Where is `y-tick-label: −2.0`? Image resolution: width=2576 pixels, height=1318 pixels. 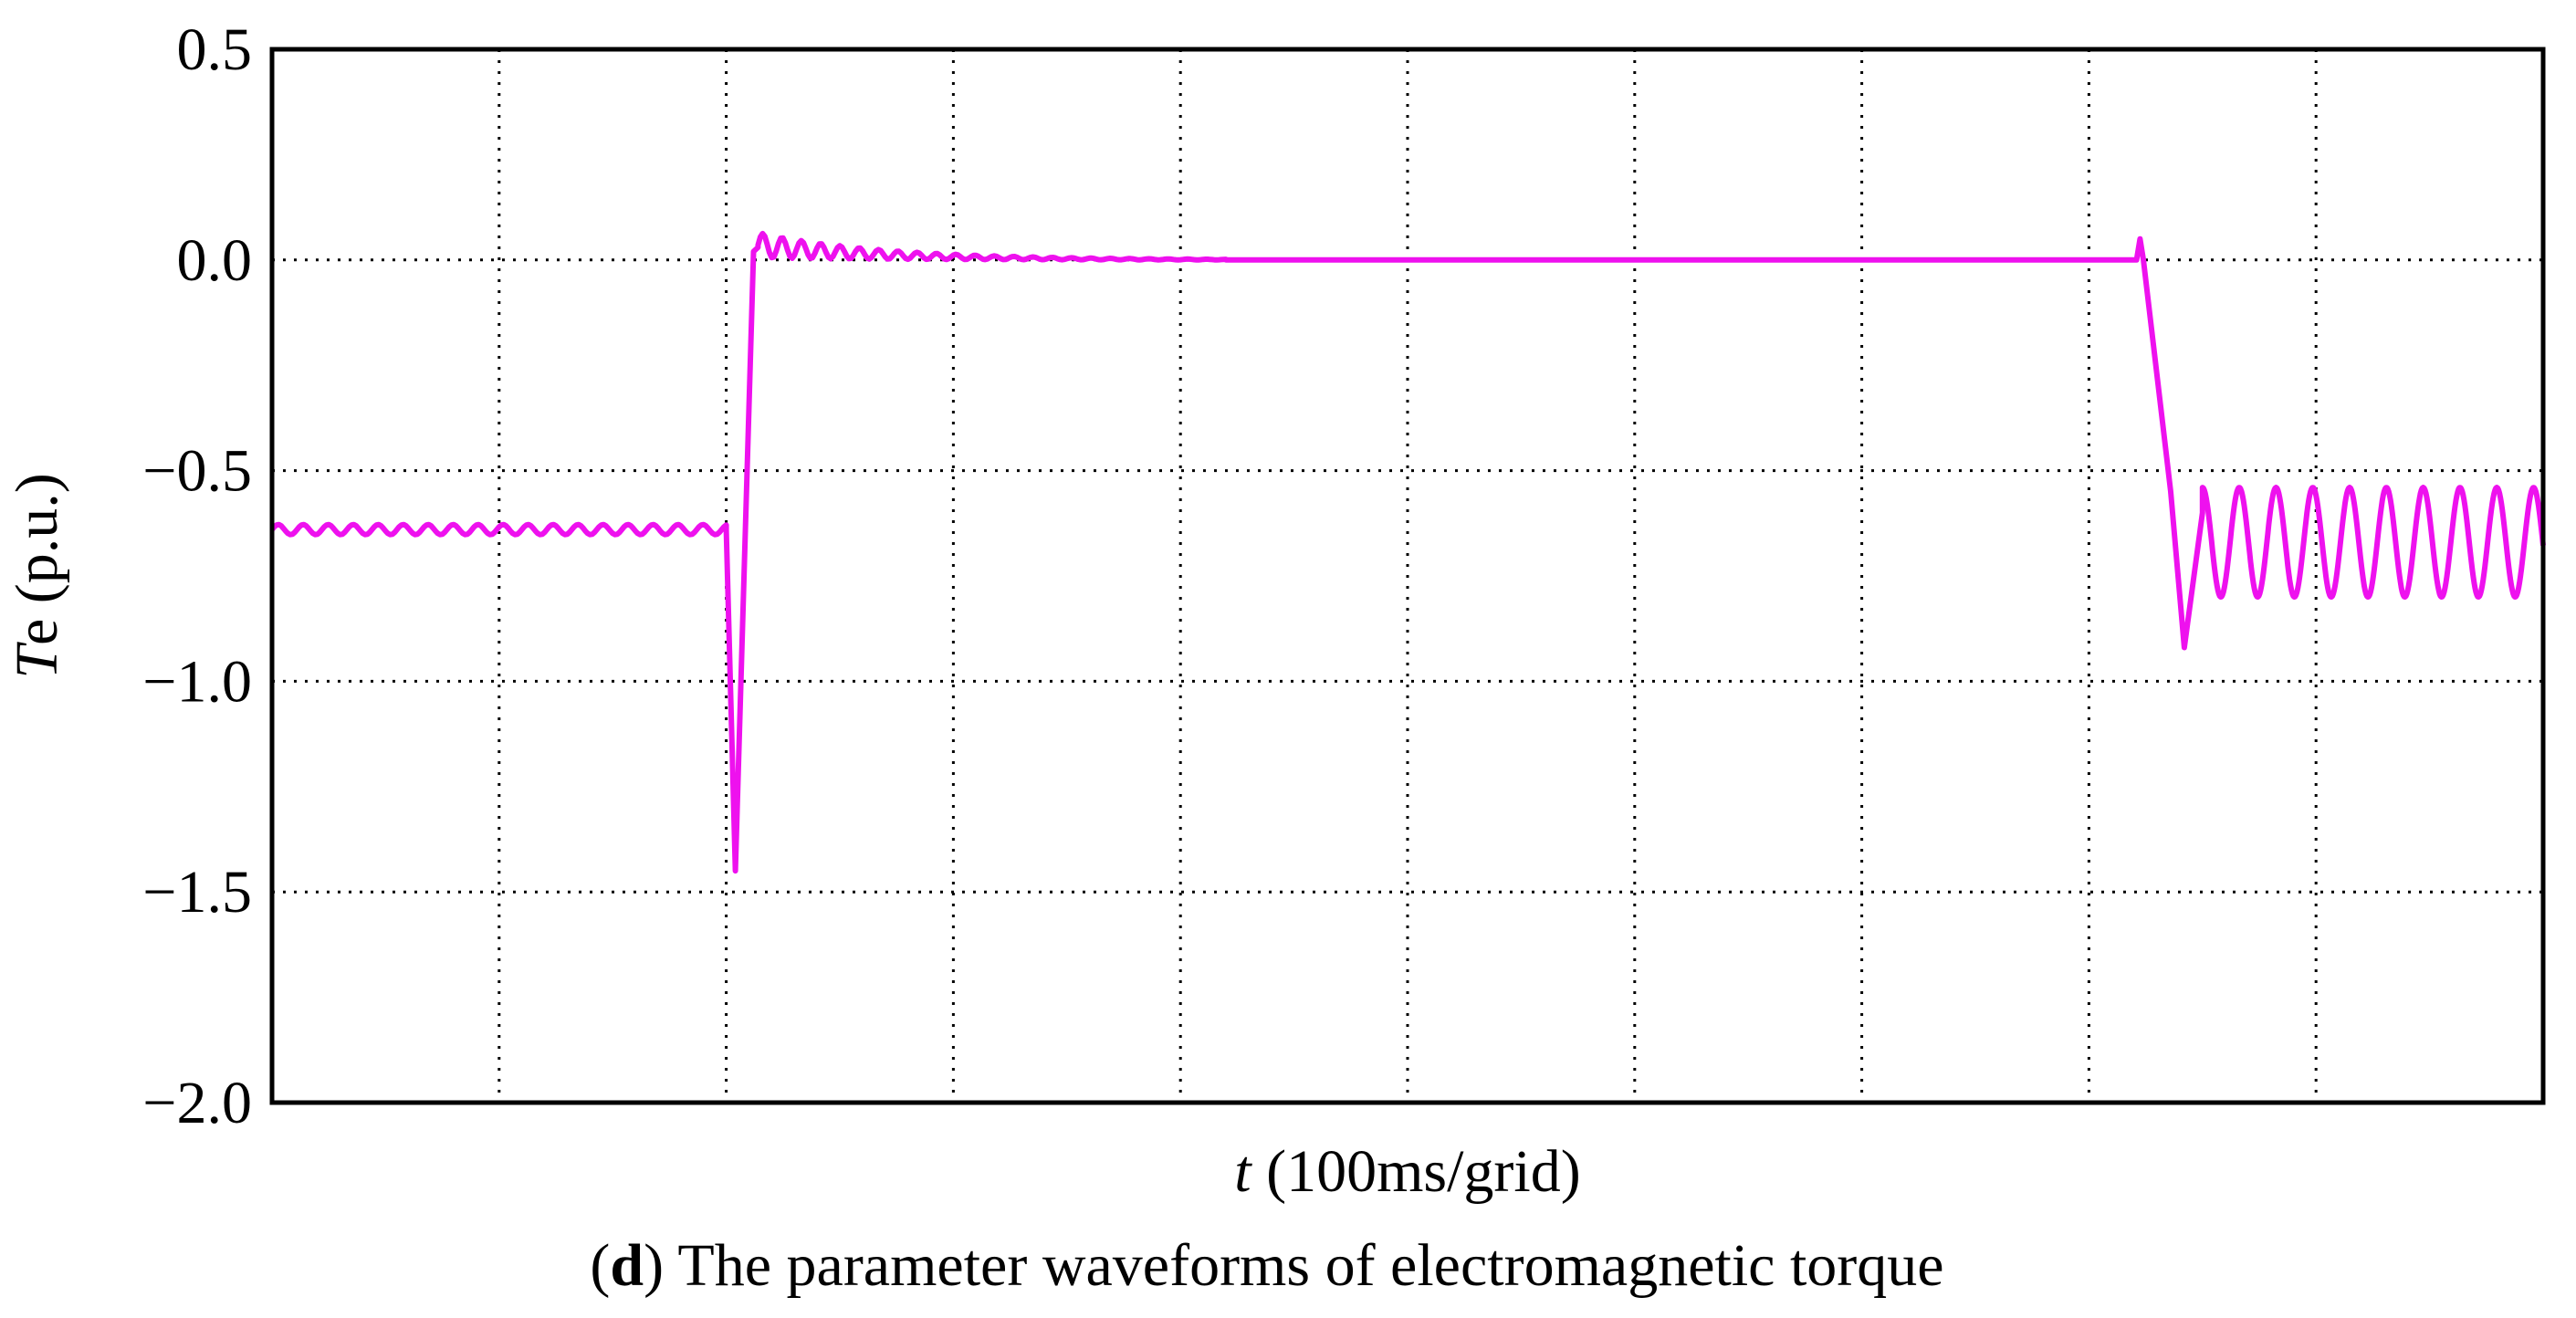 y-tick-label: −2.0 is located at coordinates (197, 1103).